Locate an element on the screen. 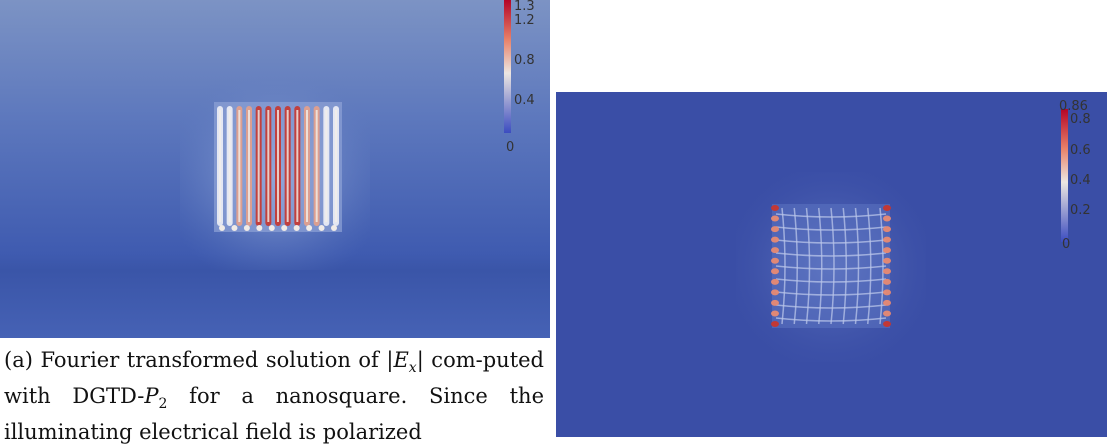  caption-a-math-1: |E is located at coordinates (397, 360).